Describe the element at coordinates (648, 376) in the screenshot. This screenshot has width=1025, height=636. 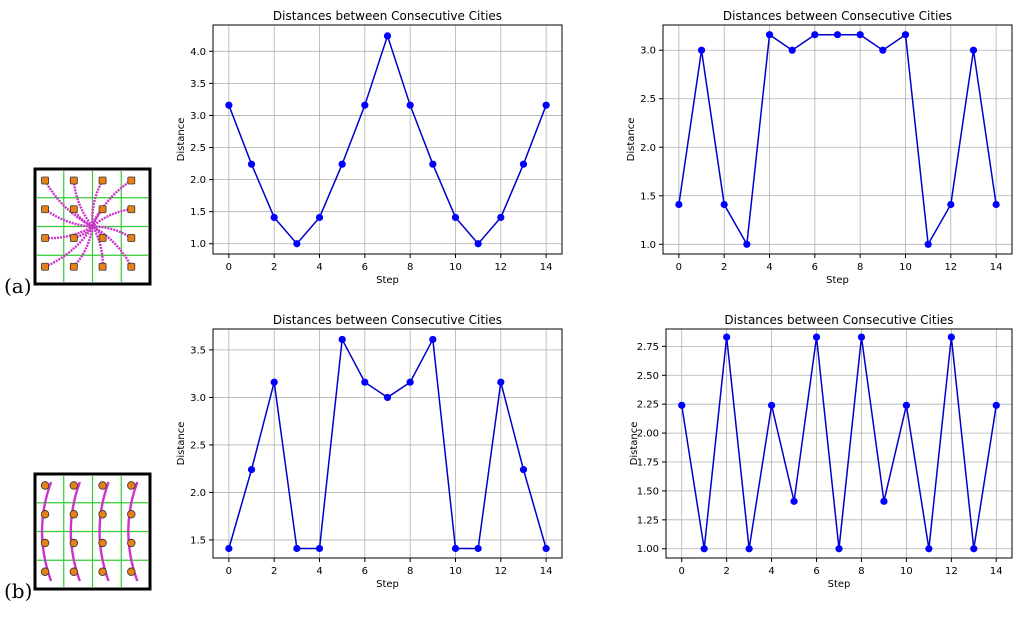
I see `y-tick-label: 2.50` at that location.